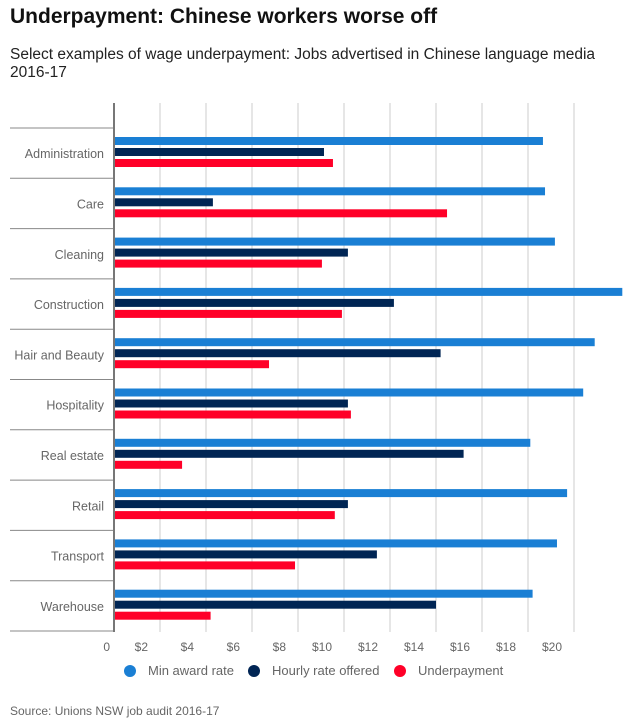  Describe the element at coordinates (90, 204) in the screenshot. I see `category-label: Care` at that location.